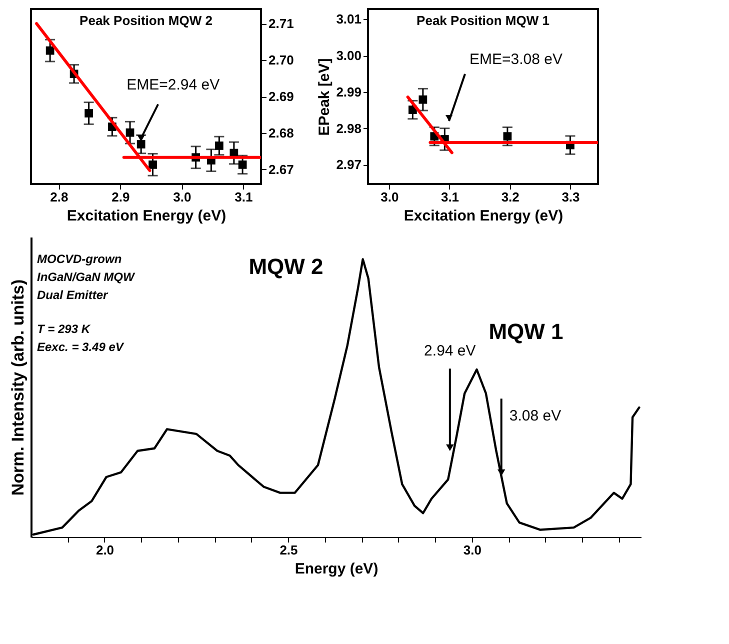 This screenshot has width=729, height=644. Describe the element at coordinates (121, 197) in the screenshot. I see `x-tick-label: 2.9` at that location.